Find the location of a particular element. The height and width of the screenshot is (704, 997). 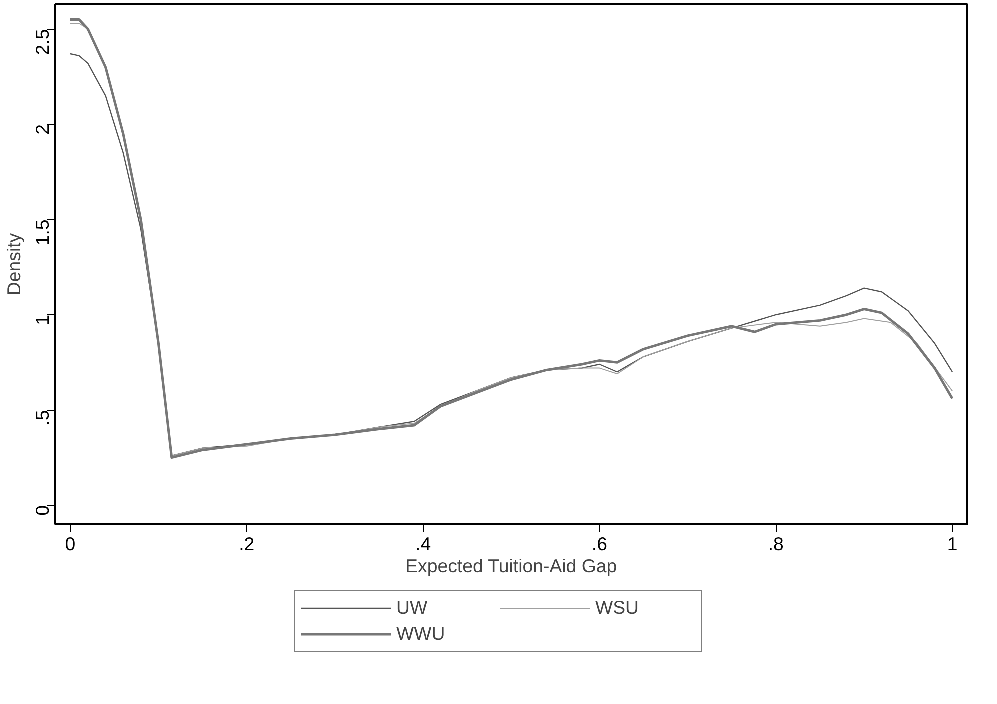

y-axis-title: Density is located at coordinates (14, 264).